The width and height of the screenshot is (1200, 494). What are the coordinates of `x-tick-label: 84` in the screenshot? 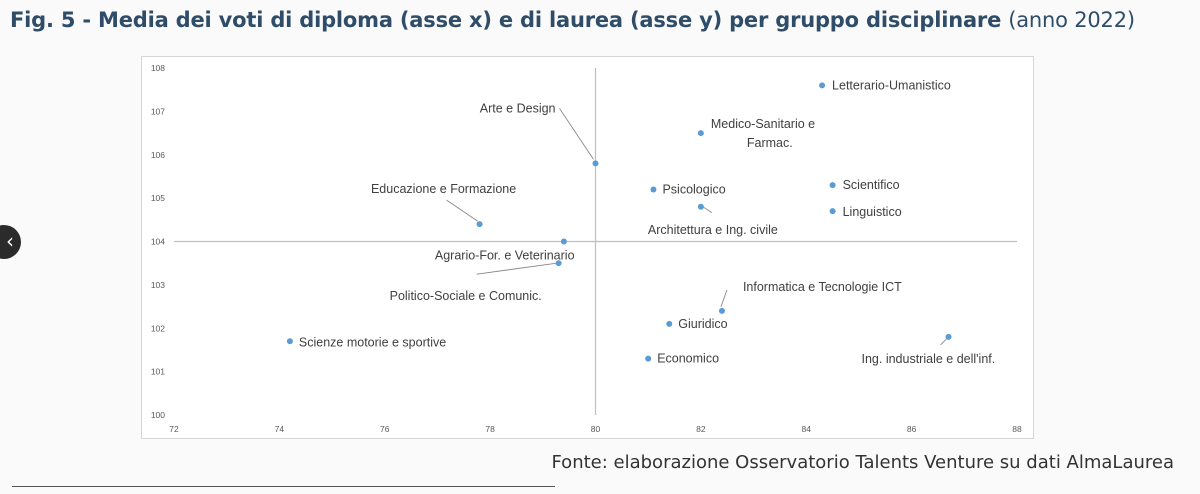 It's located at (807, 429).